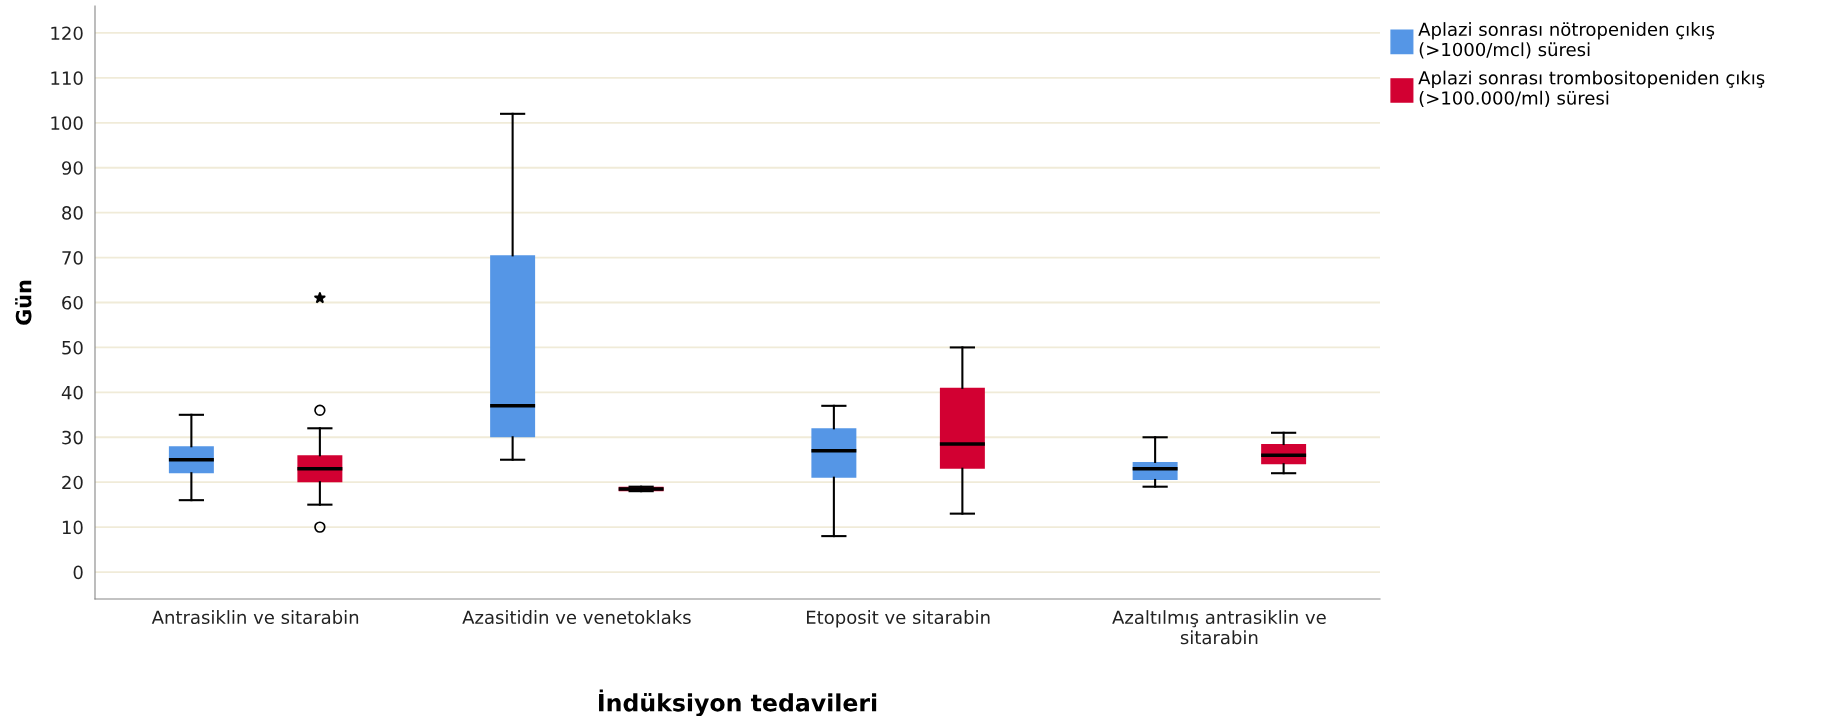  Describe the element at coordinates (67, 78) in the screenshot. I see `y-tick-label: 110` at that location.